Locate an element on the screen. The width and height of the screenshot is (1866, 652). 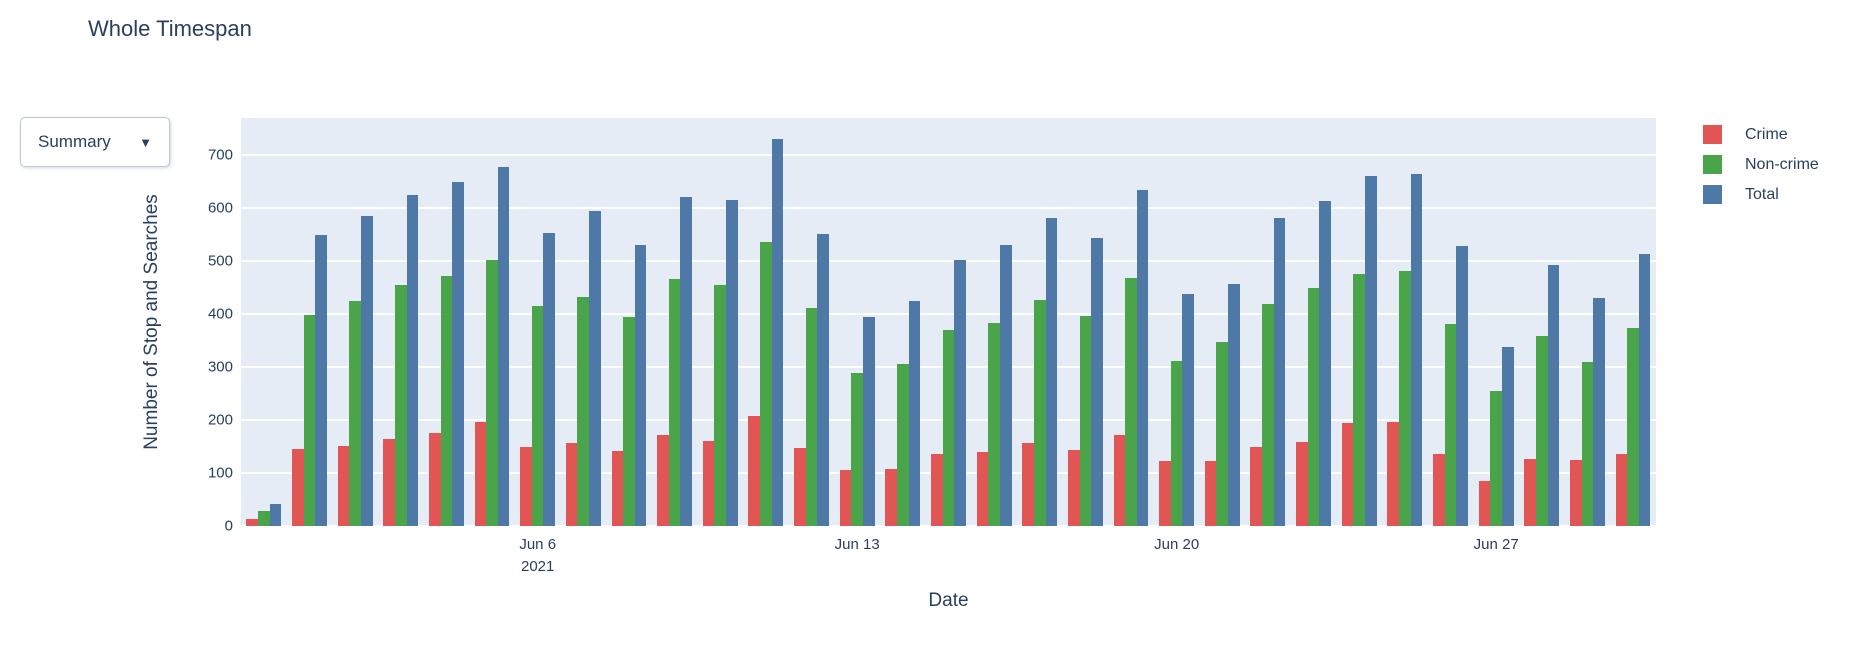
legend-item-crime: Crime is located at coordinates (1761, 134).